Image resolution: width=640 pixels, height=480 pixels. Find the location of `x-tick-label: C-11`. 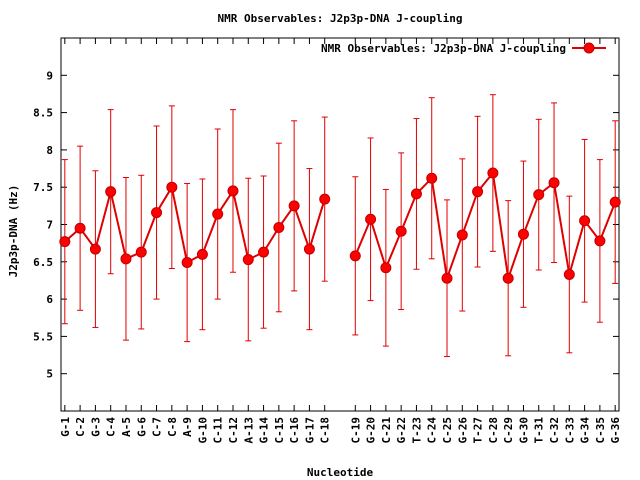

x-tick-label: C-11 is located at coordinates (218, 430).